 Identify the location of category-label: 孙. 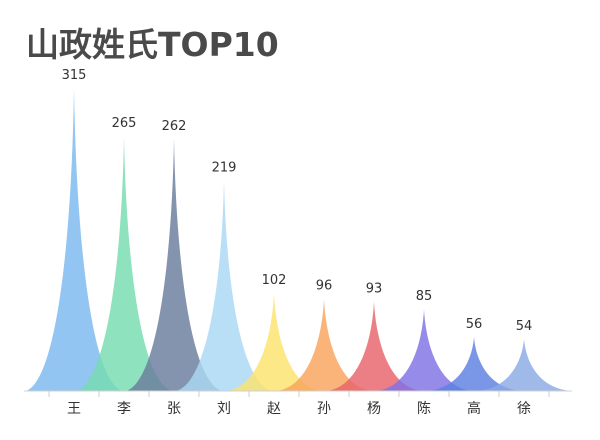
(324, 409).